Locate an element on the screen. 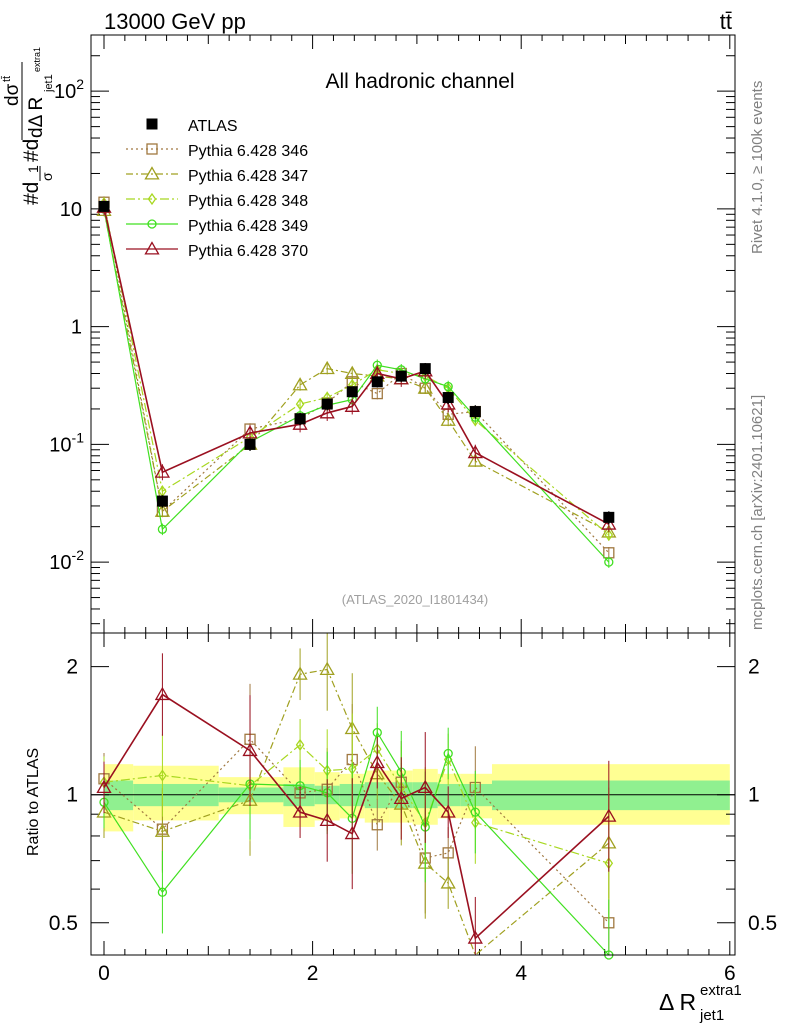 The height and width of the screenshot is (1024, 786). y-label-part-9: extra1 is located at coordinates (37, 59).